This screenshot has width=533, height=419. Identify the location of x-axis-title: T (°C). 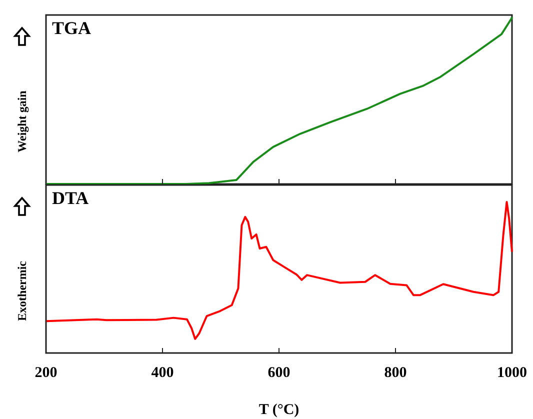
(279, 410).